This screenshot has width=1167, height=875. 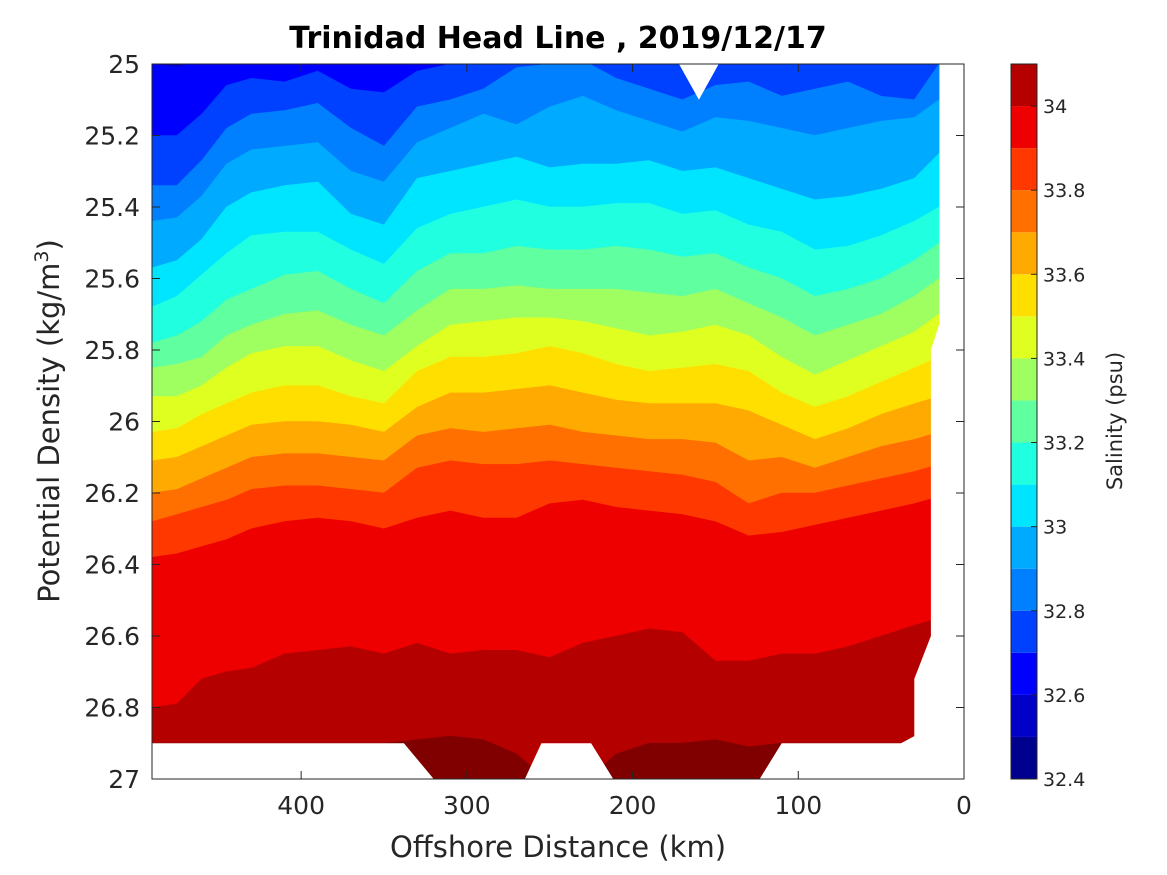 What do you see at coordinates (1115, 421) in the screenshot?
I see `colorbar-title: Salinity (psu)` at bounding box center [1115, 421].